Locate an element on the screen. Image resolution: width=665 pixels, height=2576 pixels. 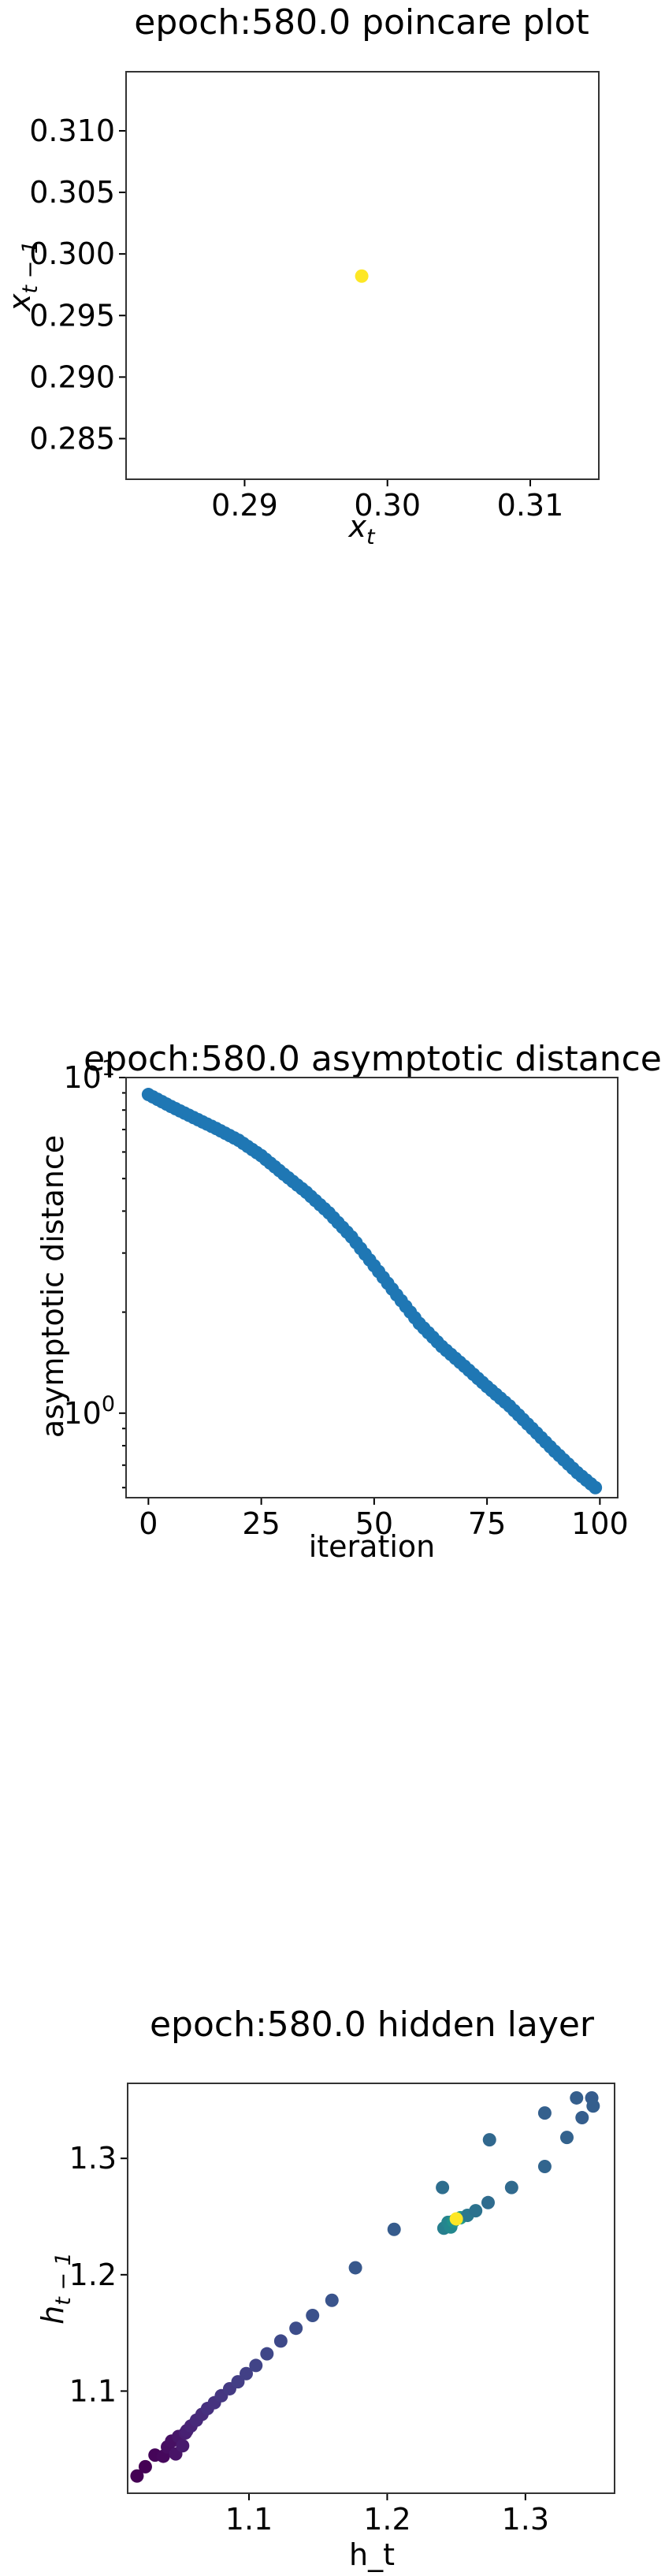
y-tick-label: 1.2 is located at coordinates (93, 2275).